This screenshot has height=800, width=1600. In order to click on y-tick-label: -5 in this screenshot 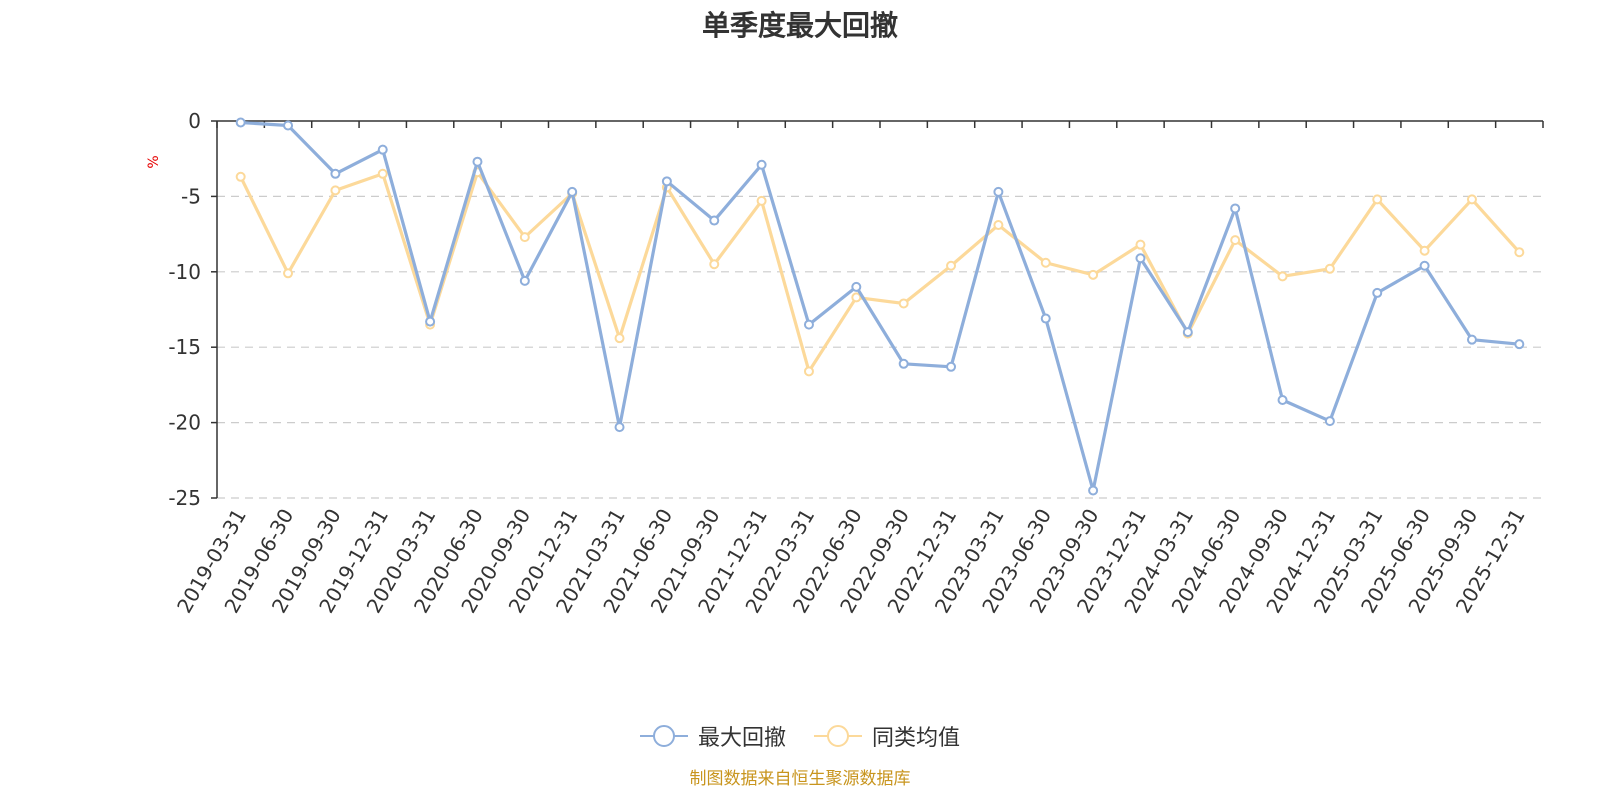, I will do `click(191, 196)`.